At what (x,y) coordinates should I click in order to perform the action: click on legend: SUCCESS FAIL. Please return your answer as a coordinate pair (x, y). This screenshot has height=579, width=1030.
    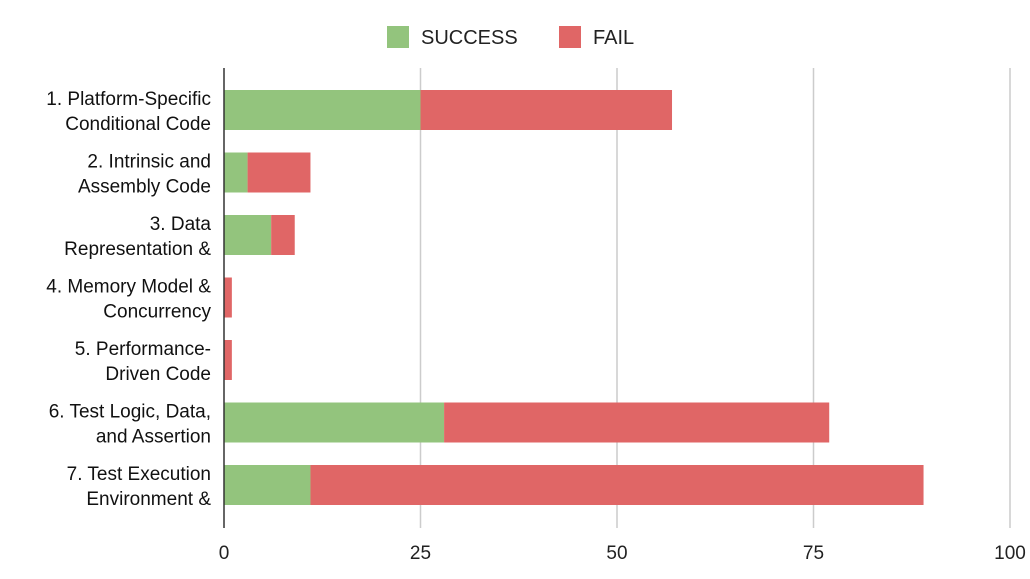
    Looking at the image, I should click on (510, 37).